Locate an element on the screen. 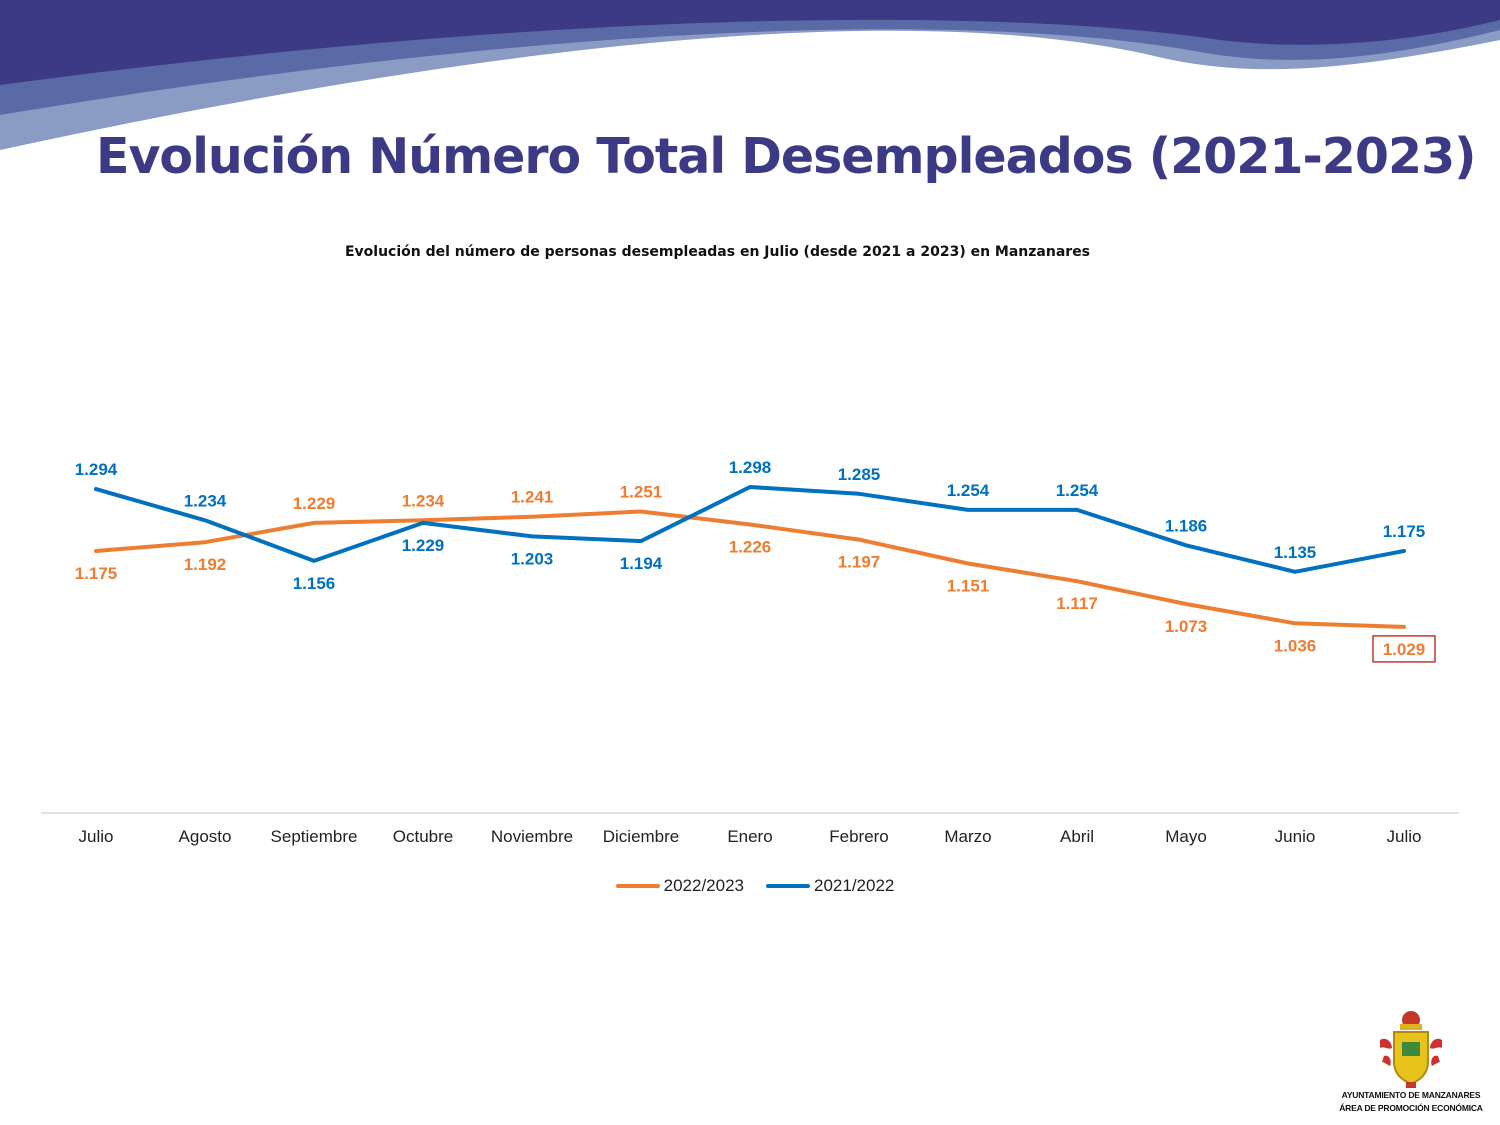 The height and width of the screenshot is (1125, 1500). chart-legend: 2022/2023 2021/2022 is located at coordinates (750, 886).